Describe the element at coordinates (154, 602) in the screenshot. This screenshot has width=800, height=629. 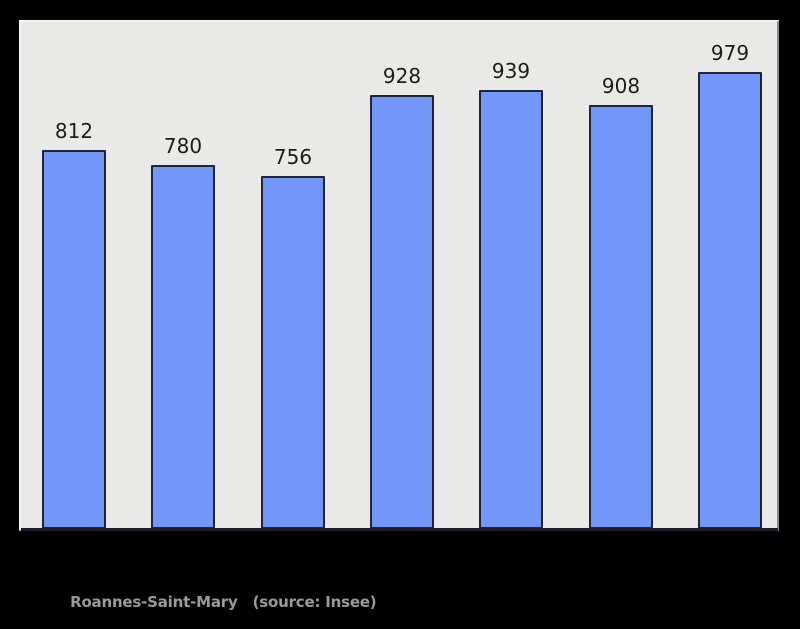
I see `caption-place: Roannes-Saint-Mary` at that location.